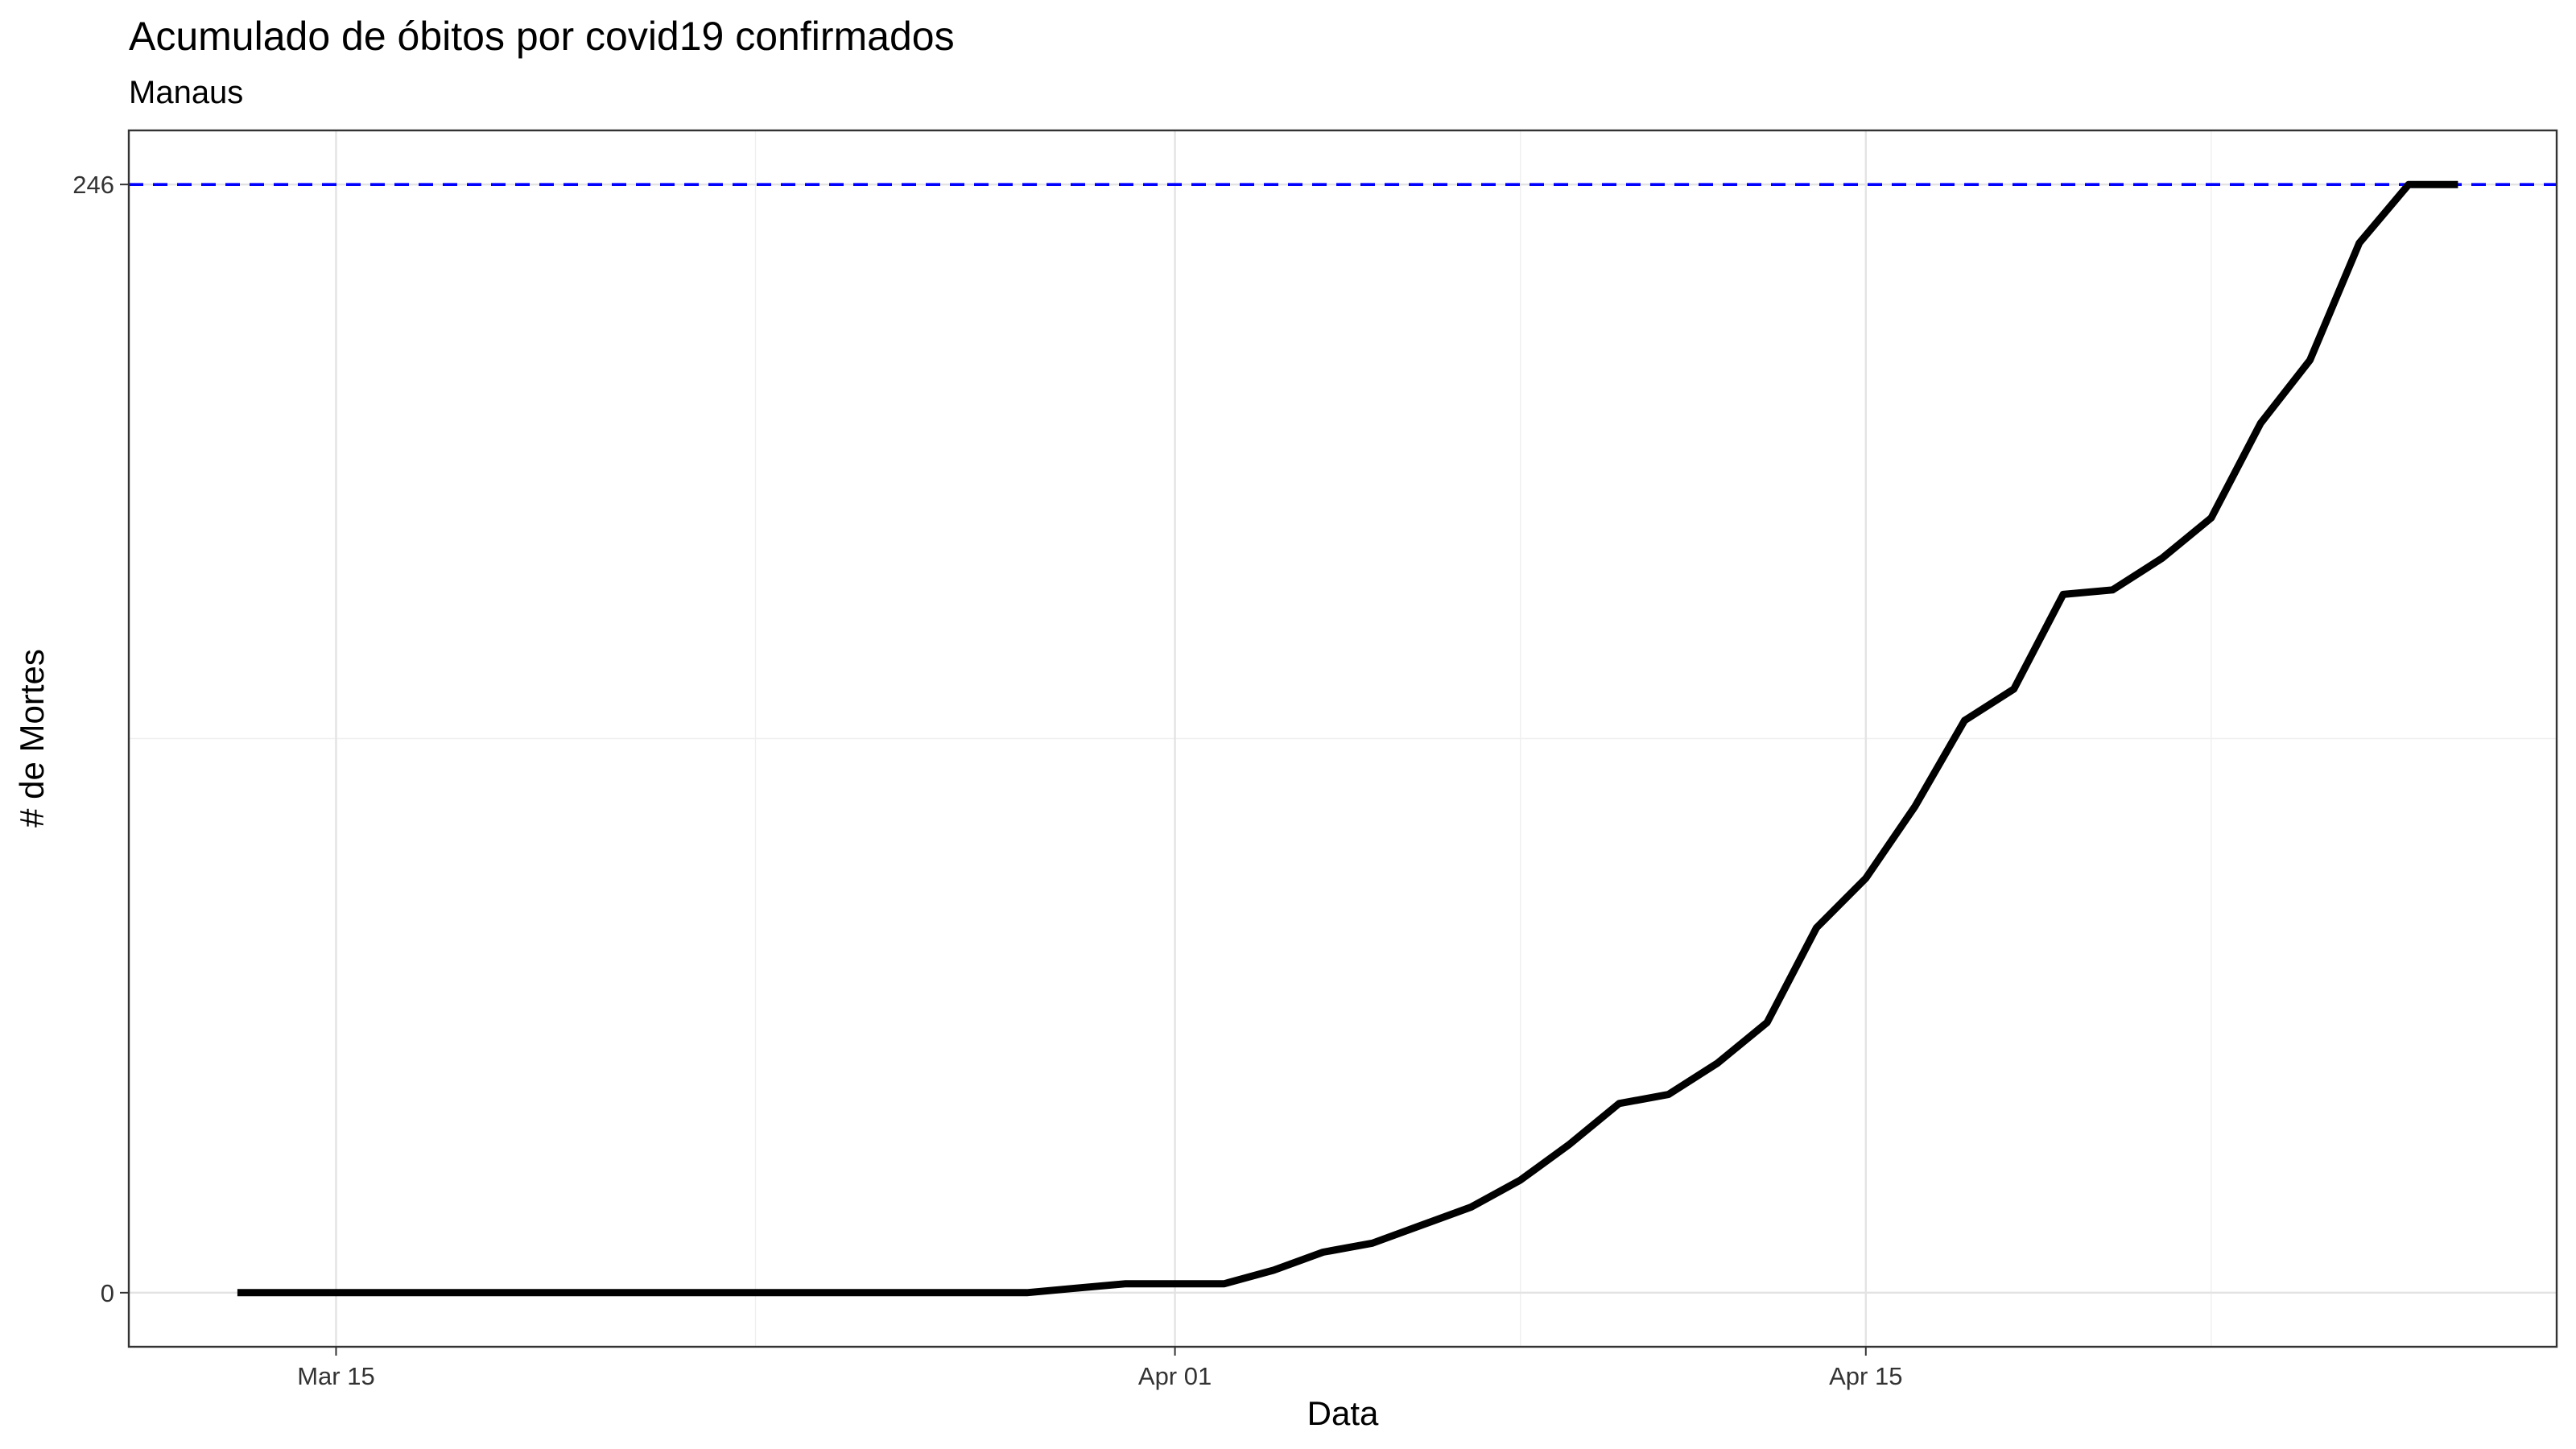 The width and height of the screenshot is (2576, 1449). I want to click on x-tick-label: Apr 15, so click(1865, 1376).